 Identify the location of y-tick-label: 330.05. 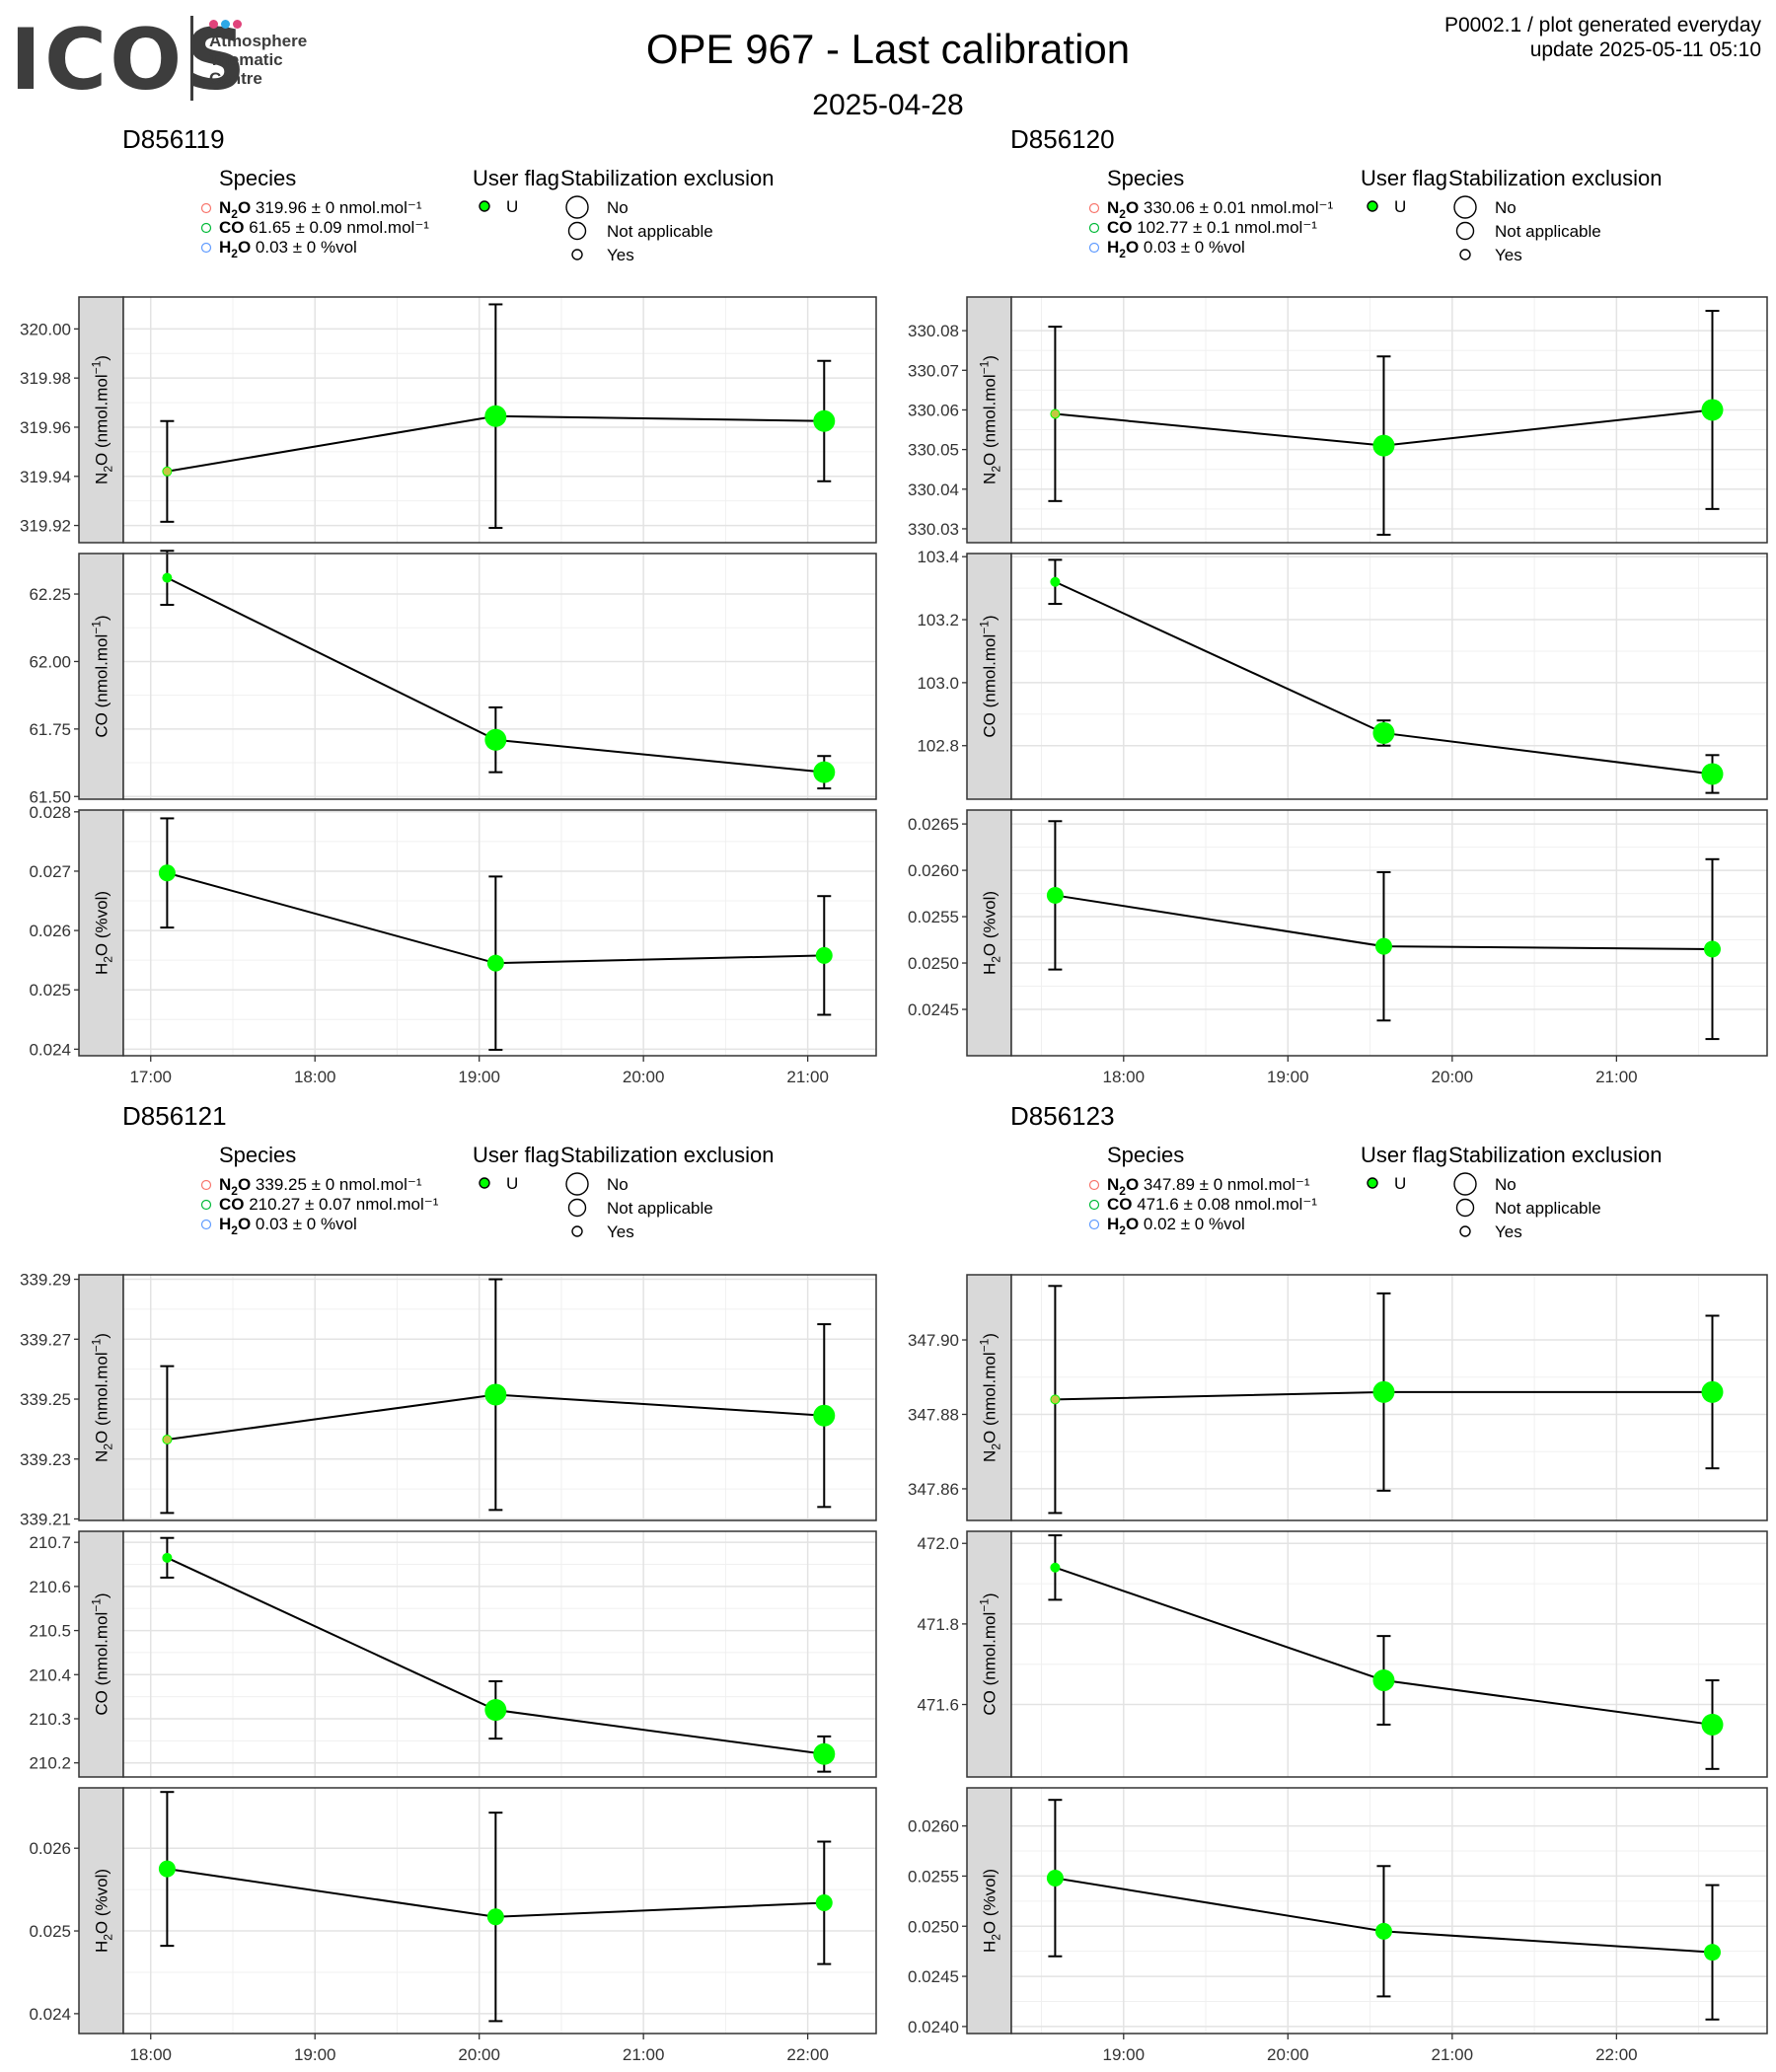
(934, 451).